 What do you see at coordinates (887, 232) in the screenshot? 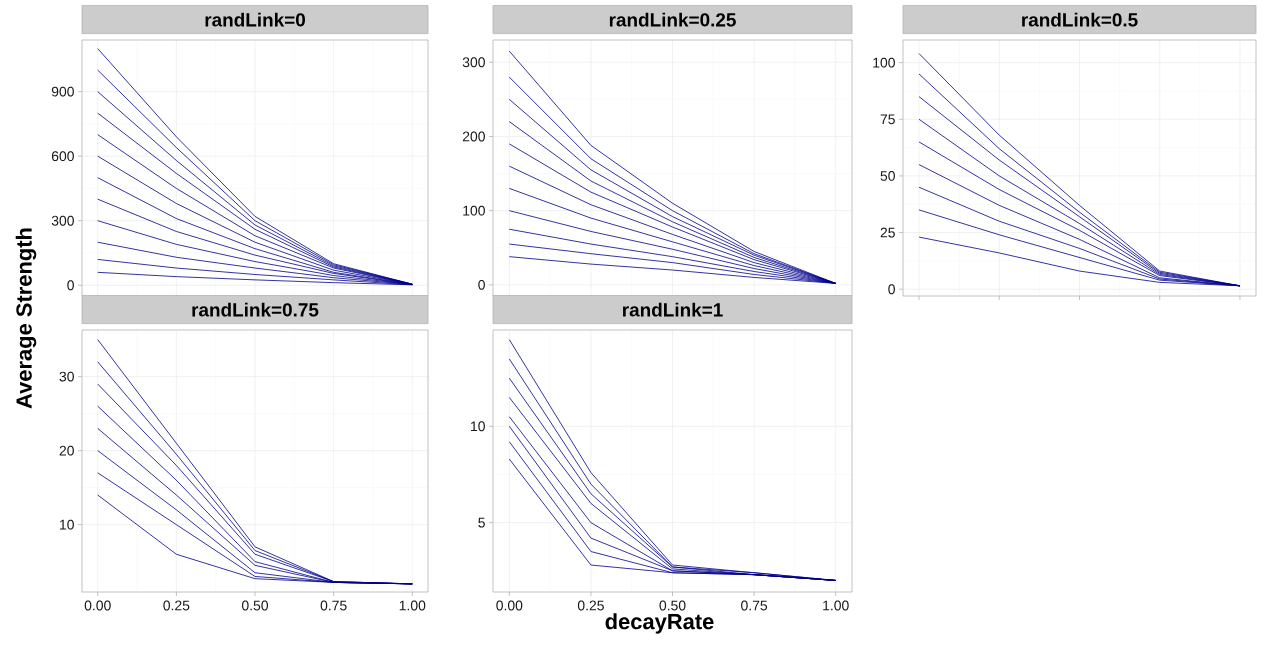
I see `y-tick-label: 25` at bounding box center [887, 232].